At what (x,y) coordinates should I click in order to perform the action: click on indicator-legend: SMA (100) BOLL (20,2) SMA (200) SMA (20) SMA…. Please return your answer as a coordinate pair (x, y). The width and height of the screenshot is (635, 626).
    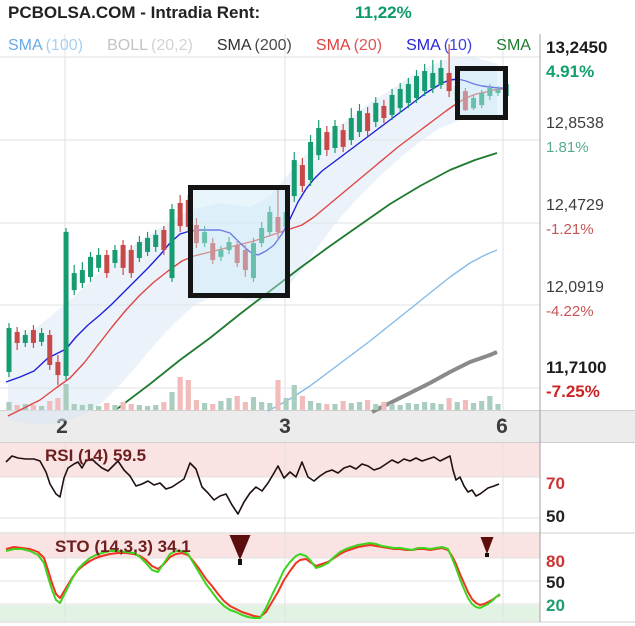
    Looking at the image, I should click on (271, 46).